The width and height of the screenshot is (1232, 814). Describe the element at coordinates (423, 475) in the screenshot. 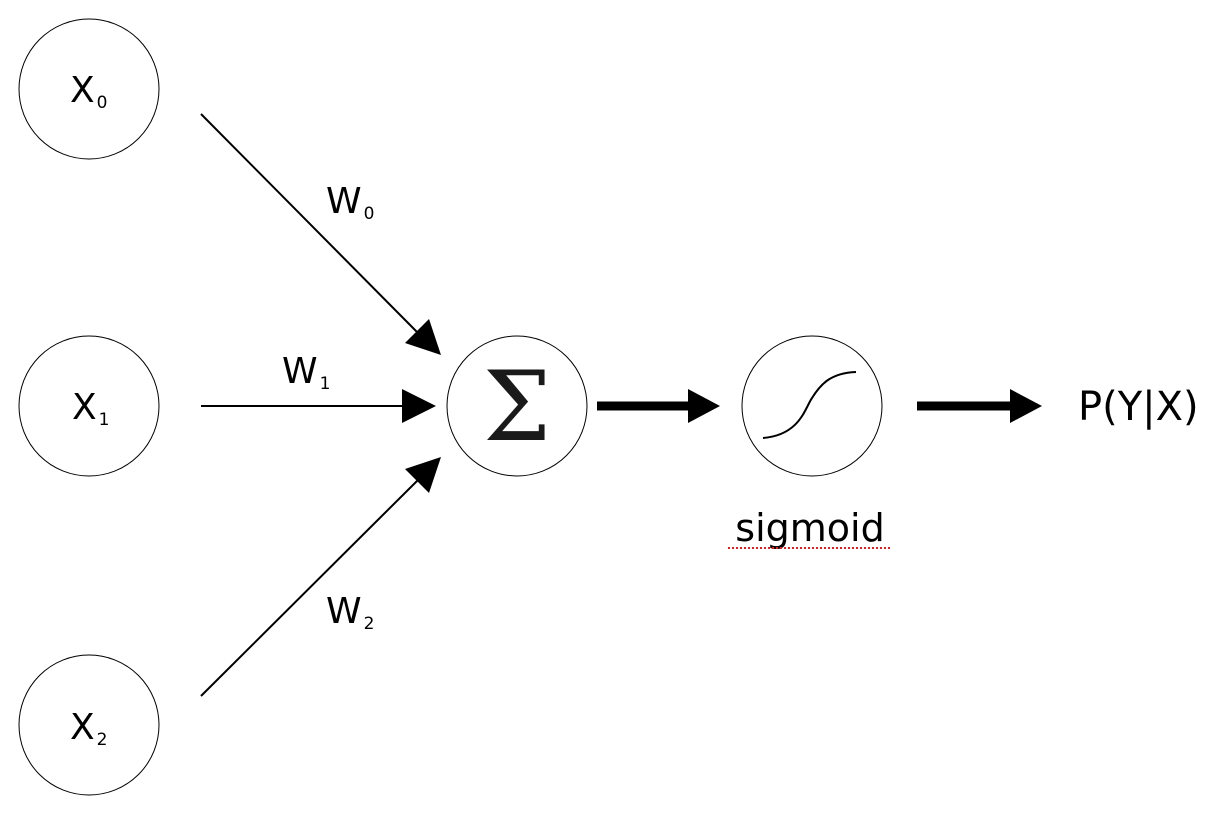

I see `edge-x2-arrowhead` at that location.